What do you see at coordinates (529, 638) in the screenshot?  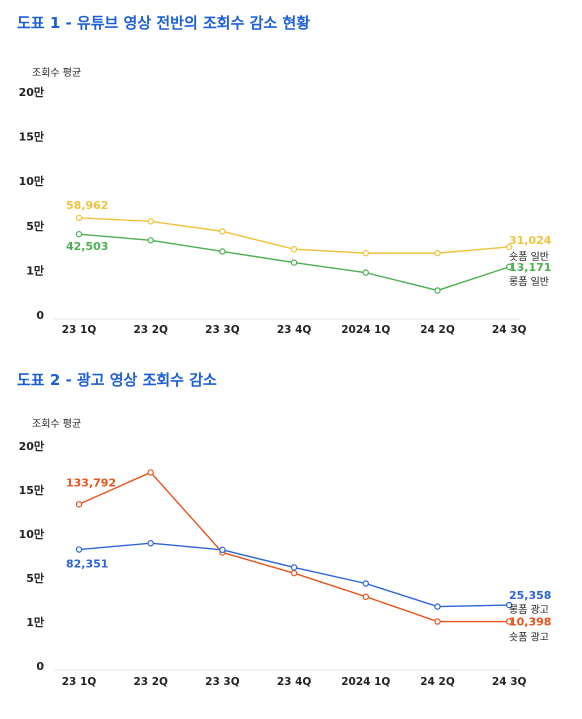 I see `series-name-label: 숏폼 광고` at bounding box center [529, 638].